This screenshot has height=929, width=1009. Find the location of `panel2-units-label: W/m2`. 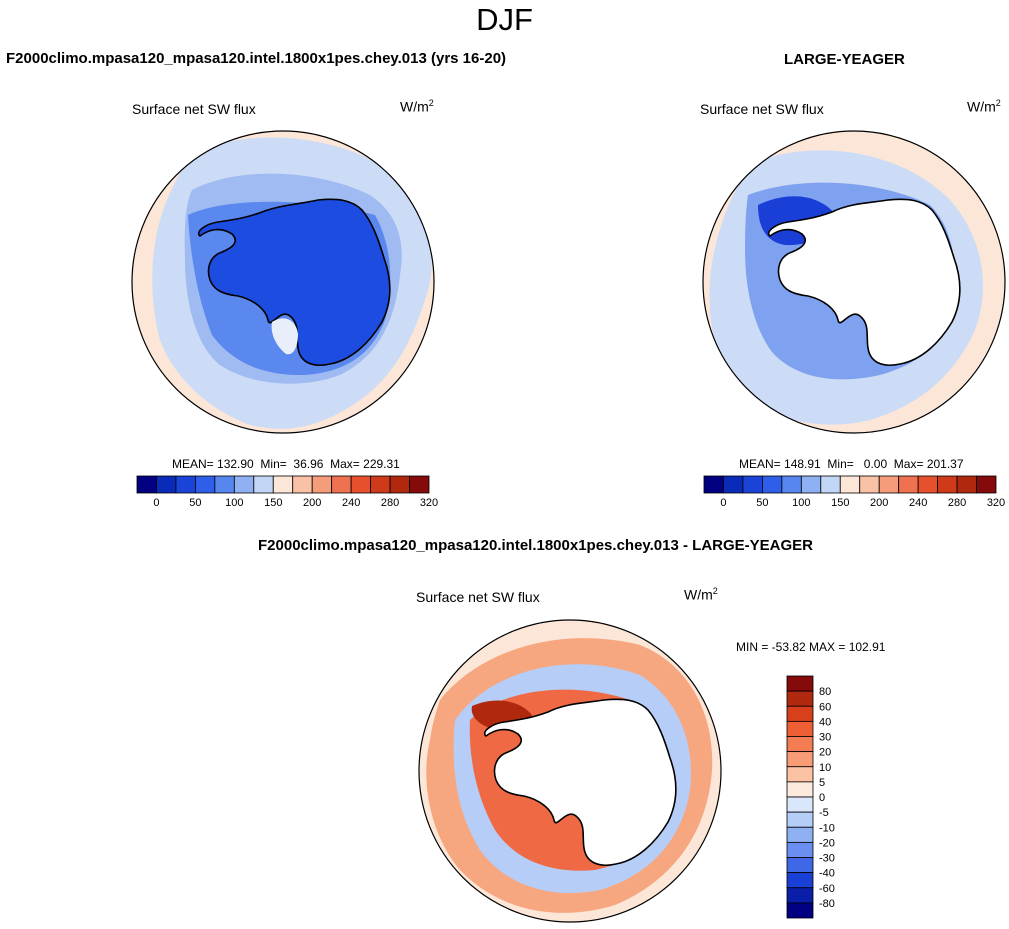

panel2-units-label: W/m2 is located at coordinates (984, 106).